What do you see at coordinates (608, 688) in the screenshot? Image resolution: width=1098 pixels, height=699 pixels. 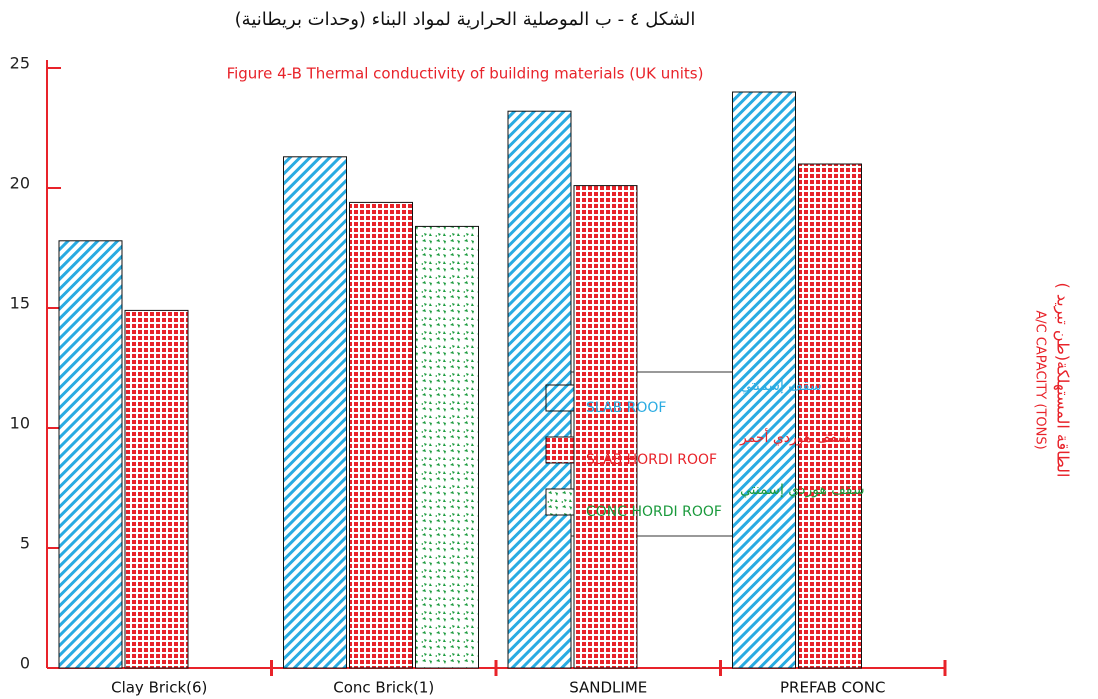 I see `x-tick-label: SANDLIME` at bounding box center [608, 688].